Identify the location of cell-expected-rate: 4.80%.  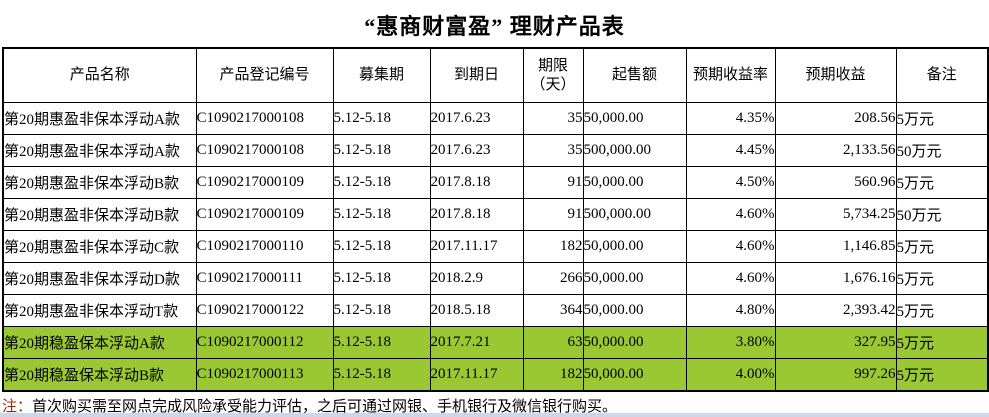
(730, 310).